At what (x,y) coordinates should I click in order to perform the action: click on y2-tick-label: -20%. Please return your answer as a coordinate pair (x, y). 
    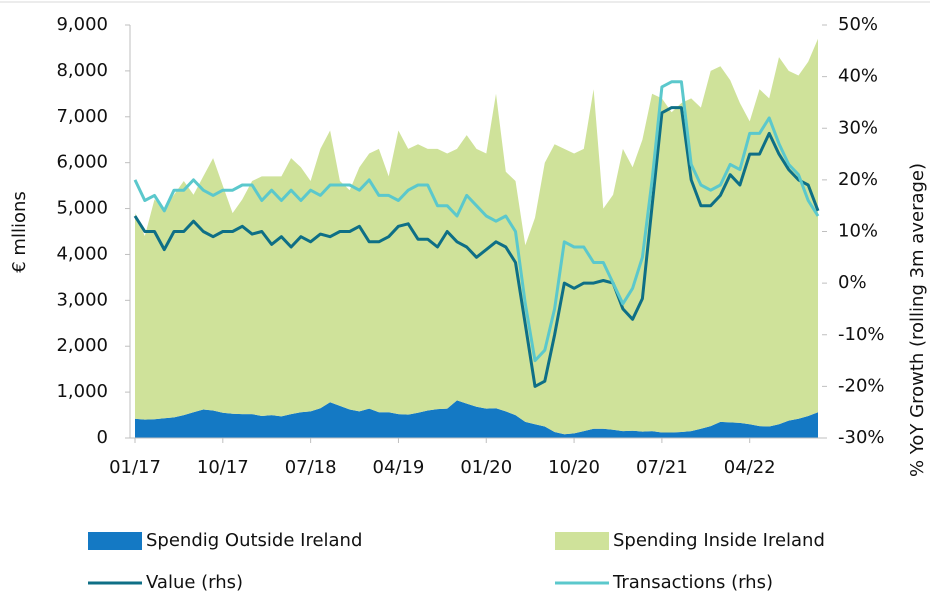
    Looking at the image, I should click on (861, 385).